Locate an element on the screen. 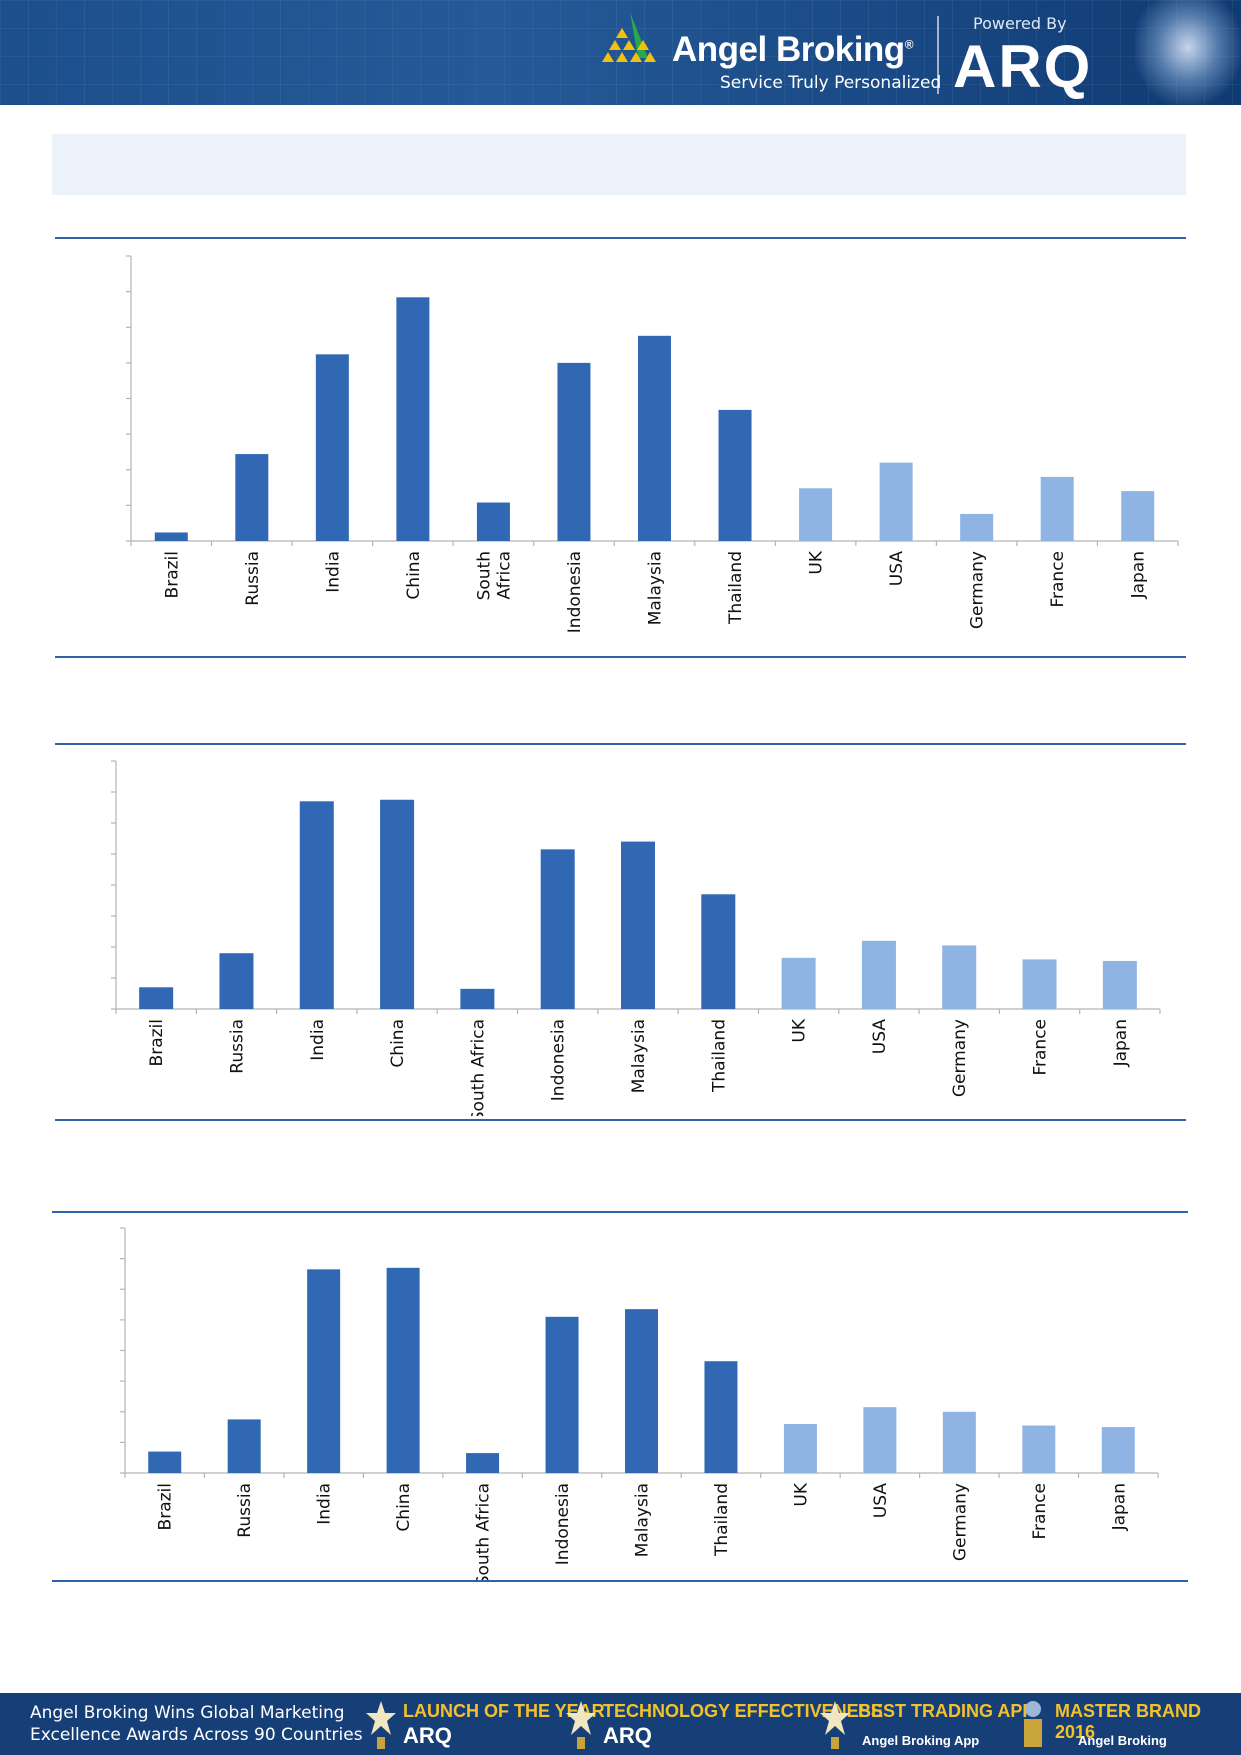 This screenshot has width=1241, height=1755. brand-tagline: Service Truly Personalized is located at coordinates (831, 83).